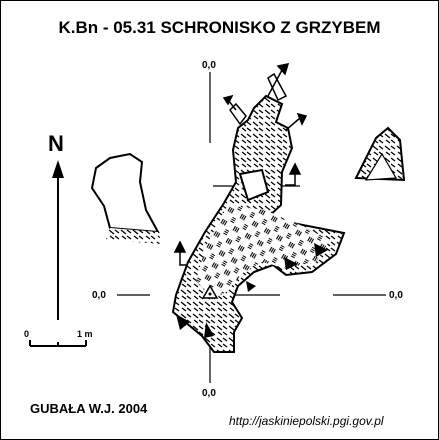 This screenshot has width=439, height=440. What do you see at coordinates (209, 393) in the screenshot?
I see `grid-label-bottom: 0,0` at bounding box center [209, 393].